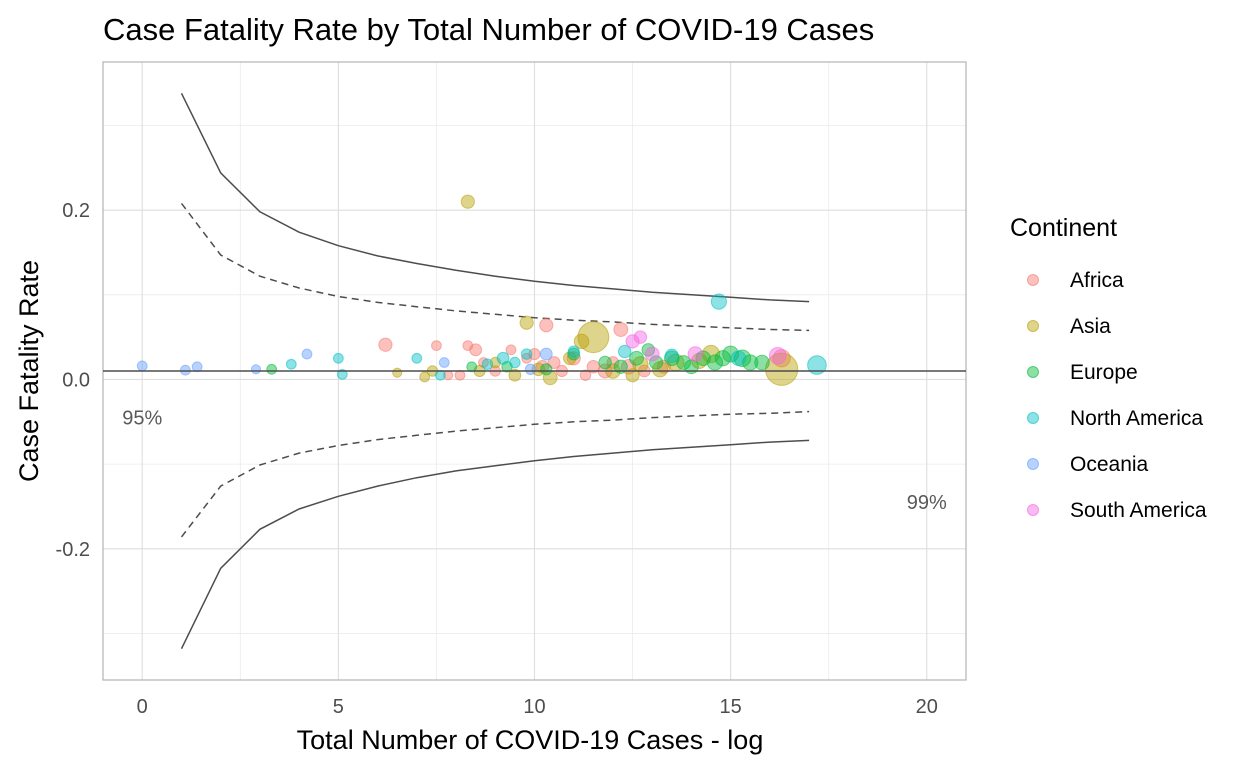  What do you see at coordinates (731, 707) in the screenshot?
I see `x-tick-label: 15` at bounding box center [731, 707].